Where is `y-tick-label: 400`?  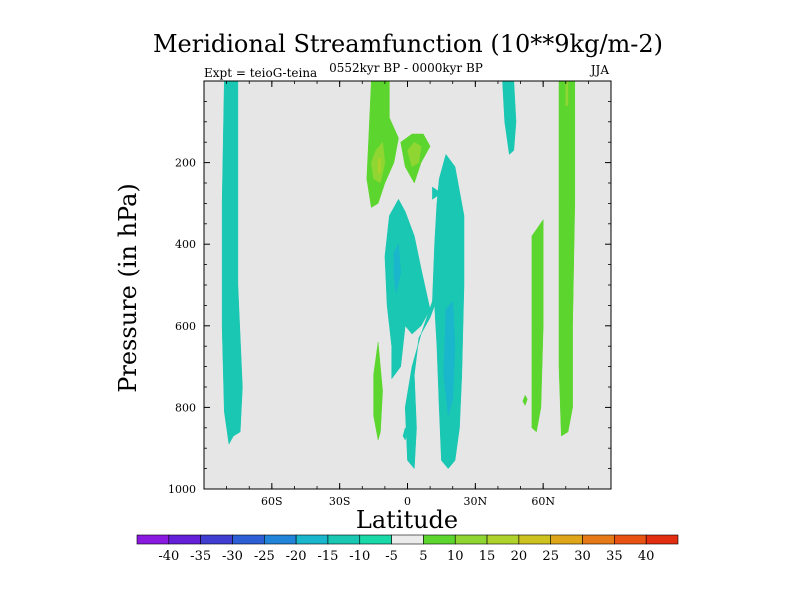
y-tick-label: 400 is located at coordinates (185, 244).